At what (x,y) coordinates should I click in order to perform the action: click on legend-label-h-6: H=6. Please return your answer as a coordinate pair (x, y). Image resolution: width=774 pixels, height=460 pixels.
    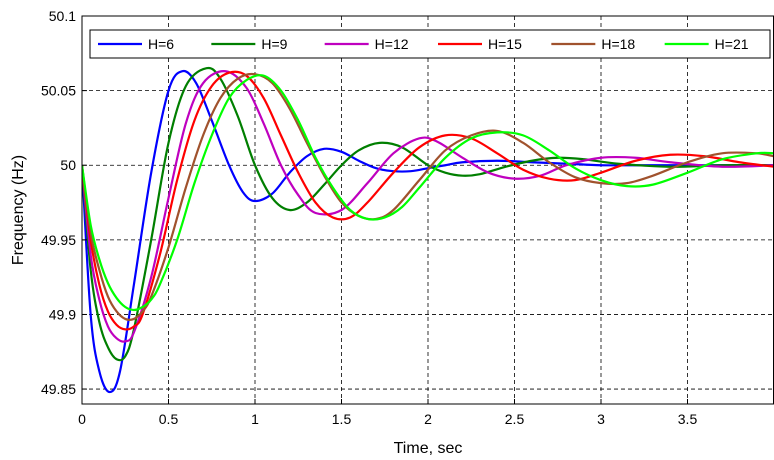
    Looking at the image, I should click on (161, 44).